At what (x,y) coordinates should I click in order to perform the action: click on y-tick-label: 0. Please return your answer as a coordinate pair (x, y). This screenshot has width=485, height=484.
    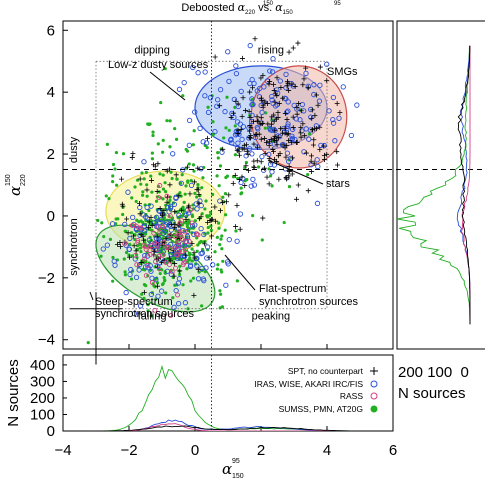
    Looking at the image, I should click on (51, 216).